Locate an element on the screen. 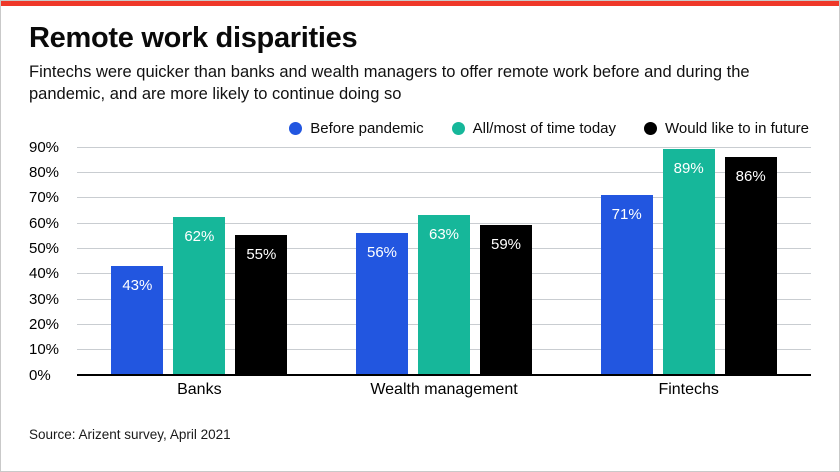  legend-item: All/most of time today is located at coordinates (534, 128).